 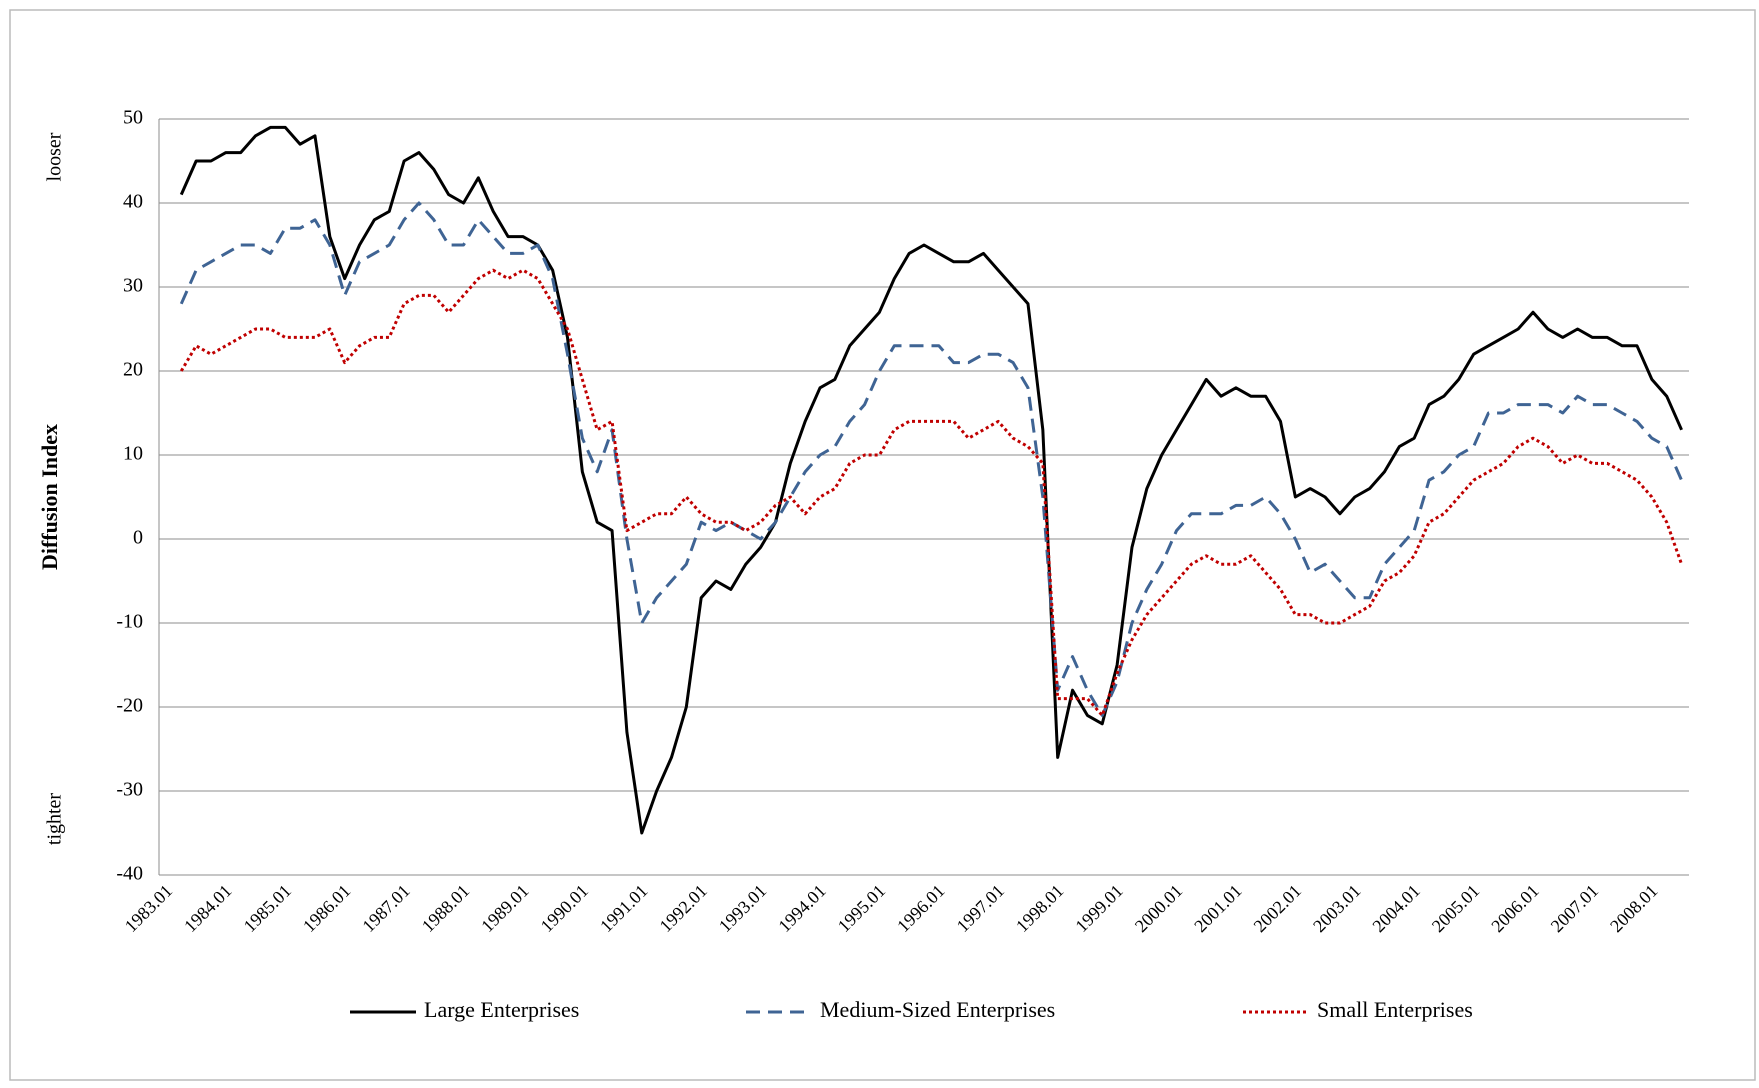 What do you see at coordinates (129, 622) in the screenshot?
I see `y-tick-label: -10` at bounding box center [129, 622].